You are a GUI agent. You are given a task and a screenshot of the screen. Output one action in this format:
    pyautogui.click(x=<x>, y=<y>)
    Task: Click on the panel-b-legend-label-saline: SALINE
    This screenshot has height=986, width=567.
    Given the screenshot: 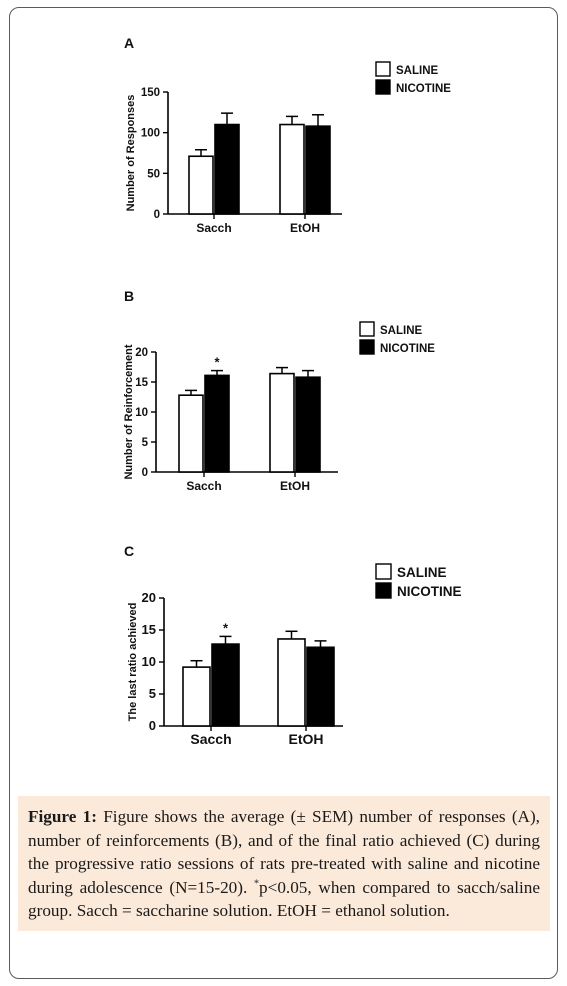 What is the action you would take?
    pyautogui.click(x=401, y=331)
    